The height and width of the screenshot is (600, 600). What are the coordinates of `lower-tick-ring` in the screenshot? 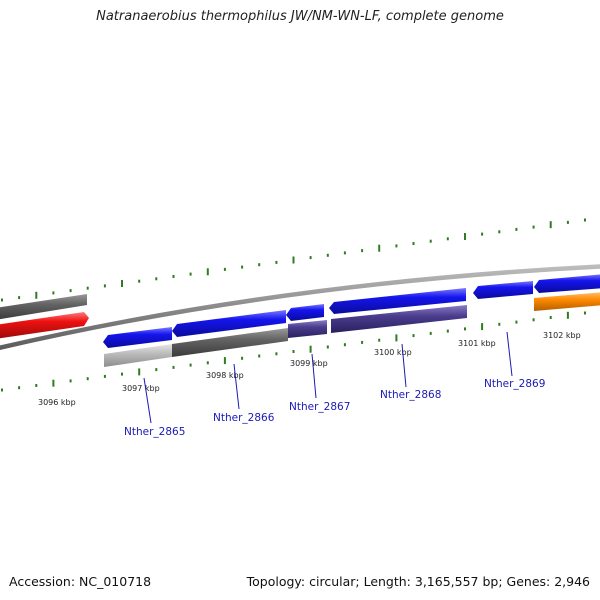 It's located at (293, 351).